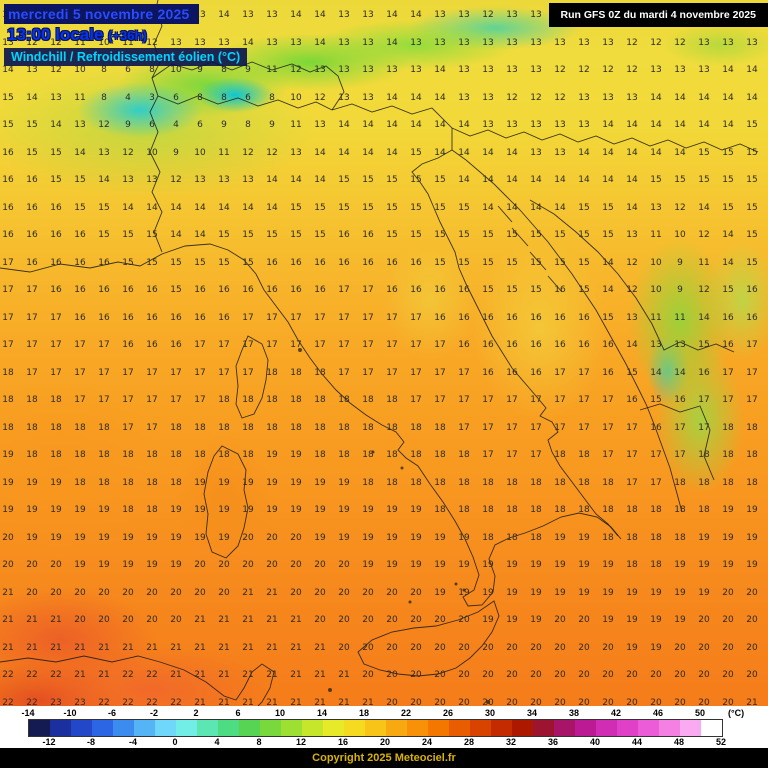 Image resolution: width=768 pixels, height=768 pixels. I want to click on grid-value: 10, so click(296, 97).